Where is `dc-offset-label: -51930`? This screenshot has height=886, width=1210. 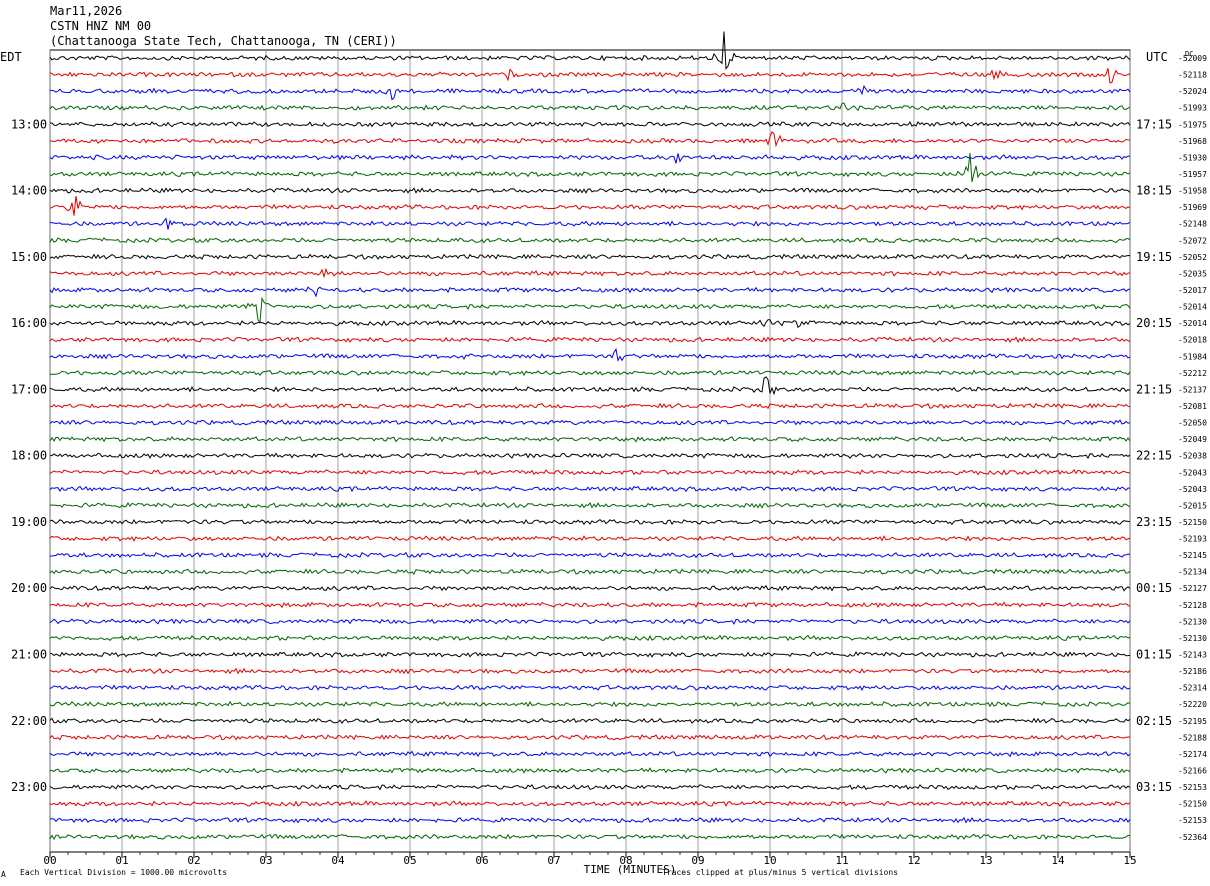
dc-offset-label: -51930 is located at coordinates (1192, 157).